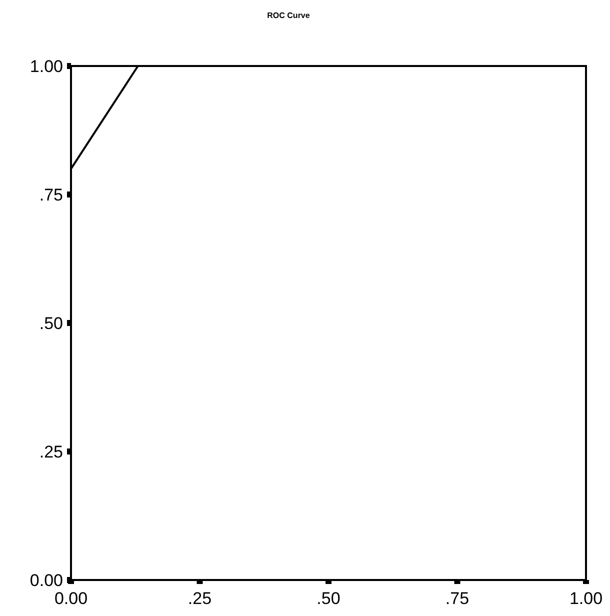 The width and height of the screenshot is (610, 616). I want to click on y-tick-label: 0.00, so click(46, 580).